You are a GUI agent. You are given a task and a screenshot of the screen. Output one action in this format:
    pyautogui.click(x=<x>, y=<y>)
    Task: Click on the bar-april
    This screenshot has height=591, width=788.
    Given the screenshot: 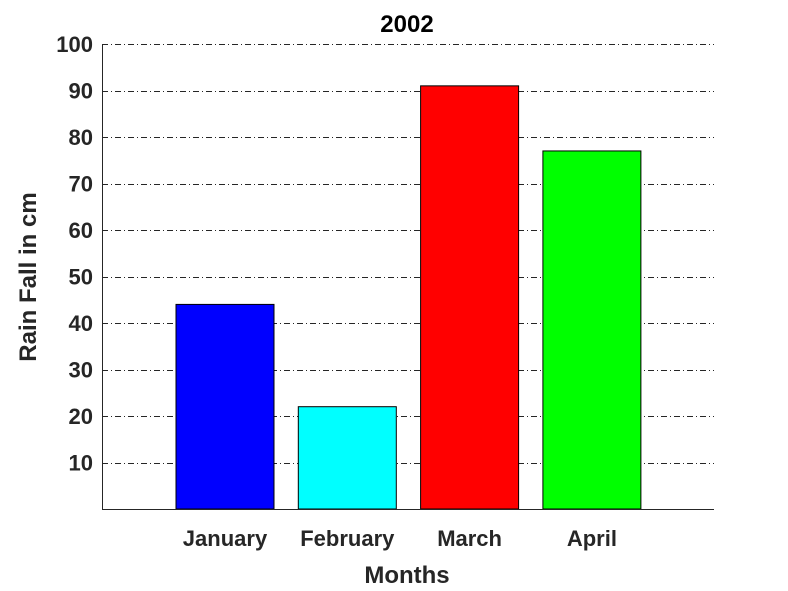 What is the action you would take?
    pyautogui.click(x=592, y=330)
    